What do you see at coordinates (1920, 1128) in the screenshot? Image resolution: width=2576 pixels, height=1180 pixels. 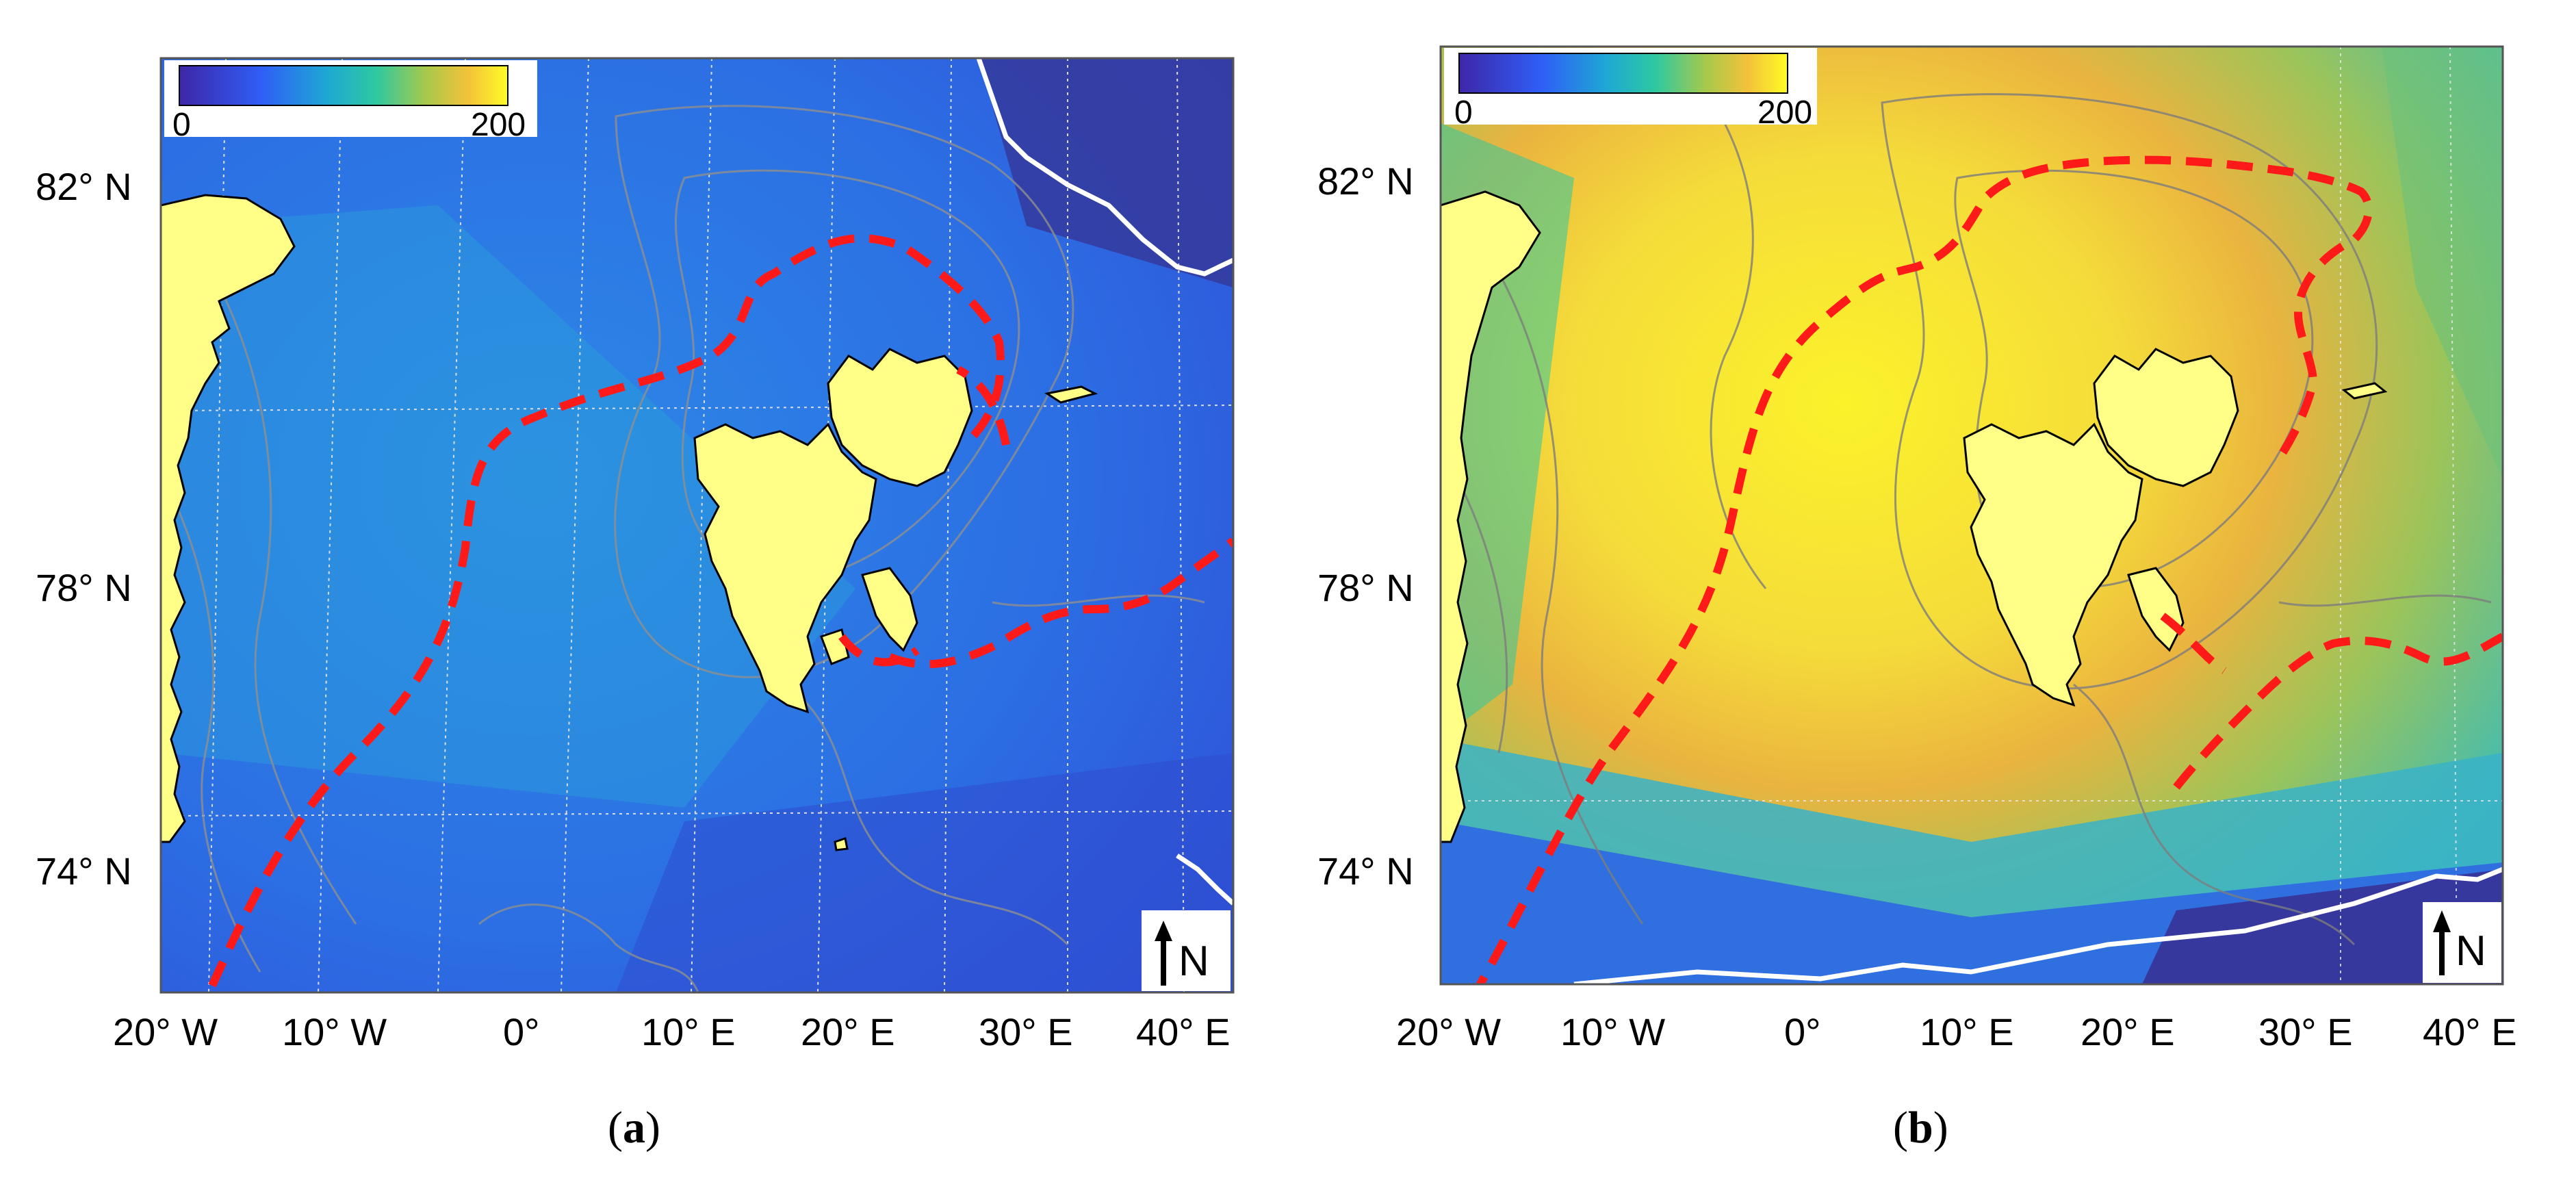 I see `panel-caption-b: (b)` at bounding box center [1920, 1128].